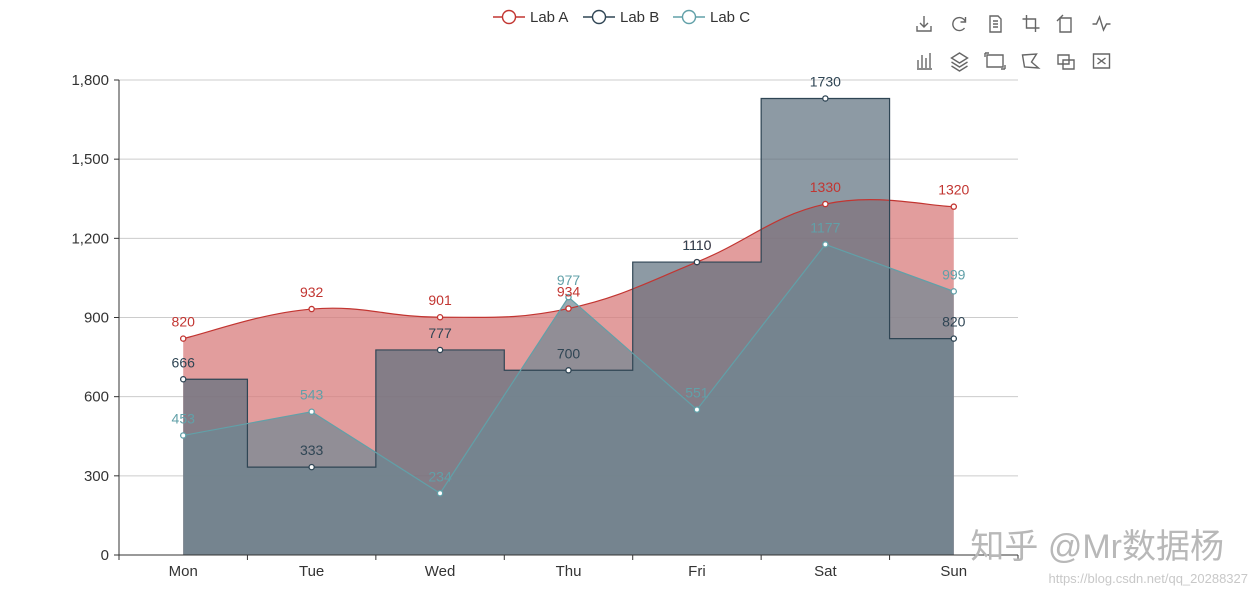  I want to click on x-tick-label: Tue, so click(311, 571).